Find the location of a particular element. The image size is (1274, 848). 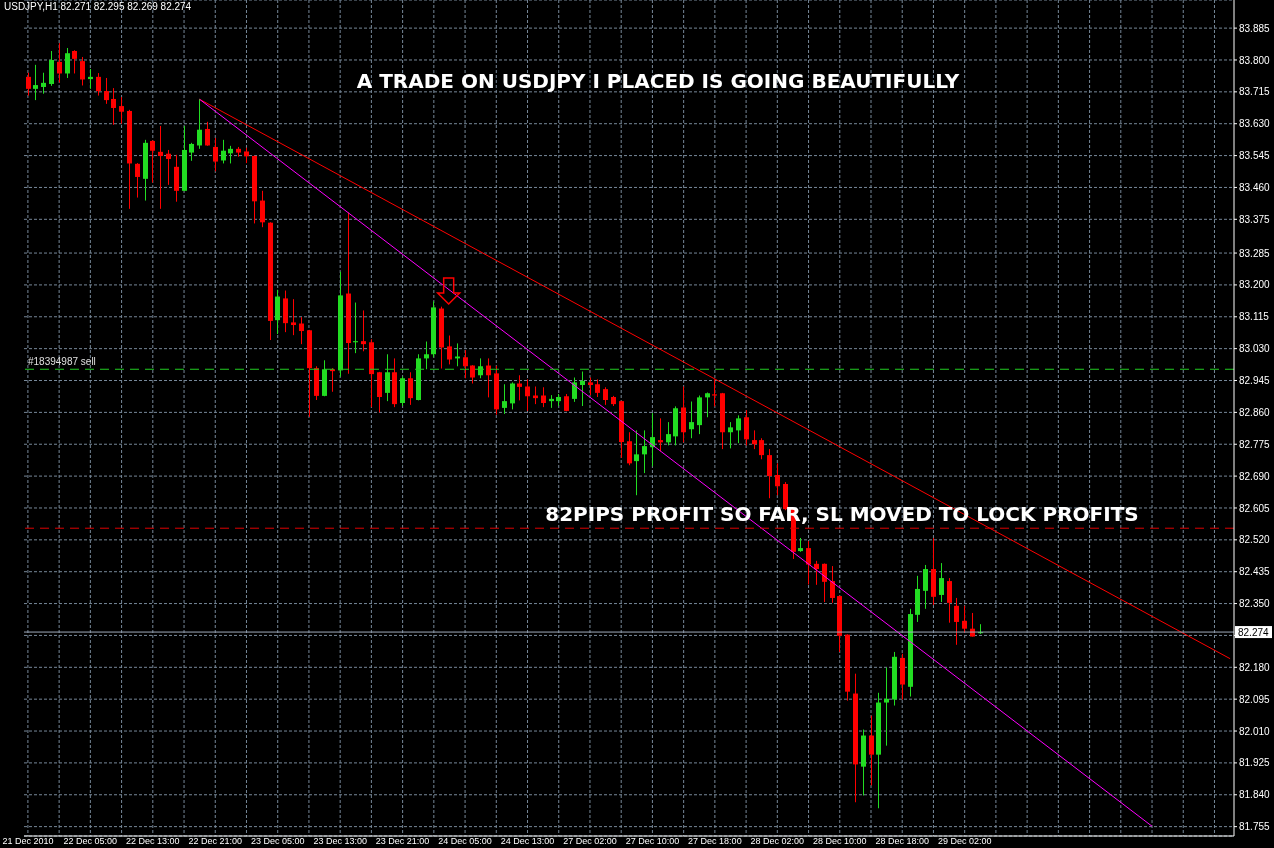

x-tick-label: 22 Dec 13:00 is located at coordinates (153, 841).